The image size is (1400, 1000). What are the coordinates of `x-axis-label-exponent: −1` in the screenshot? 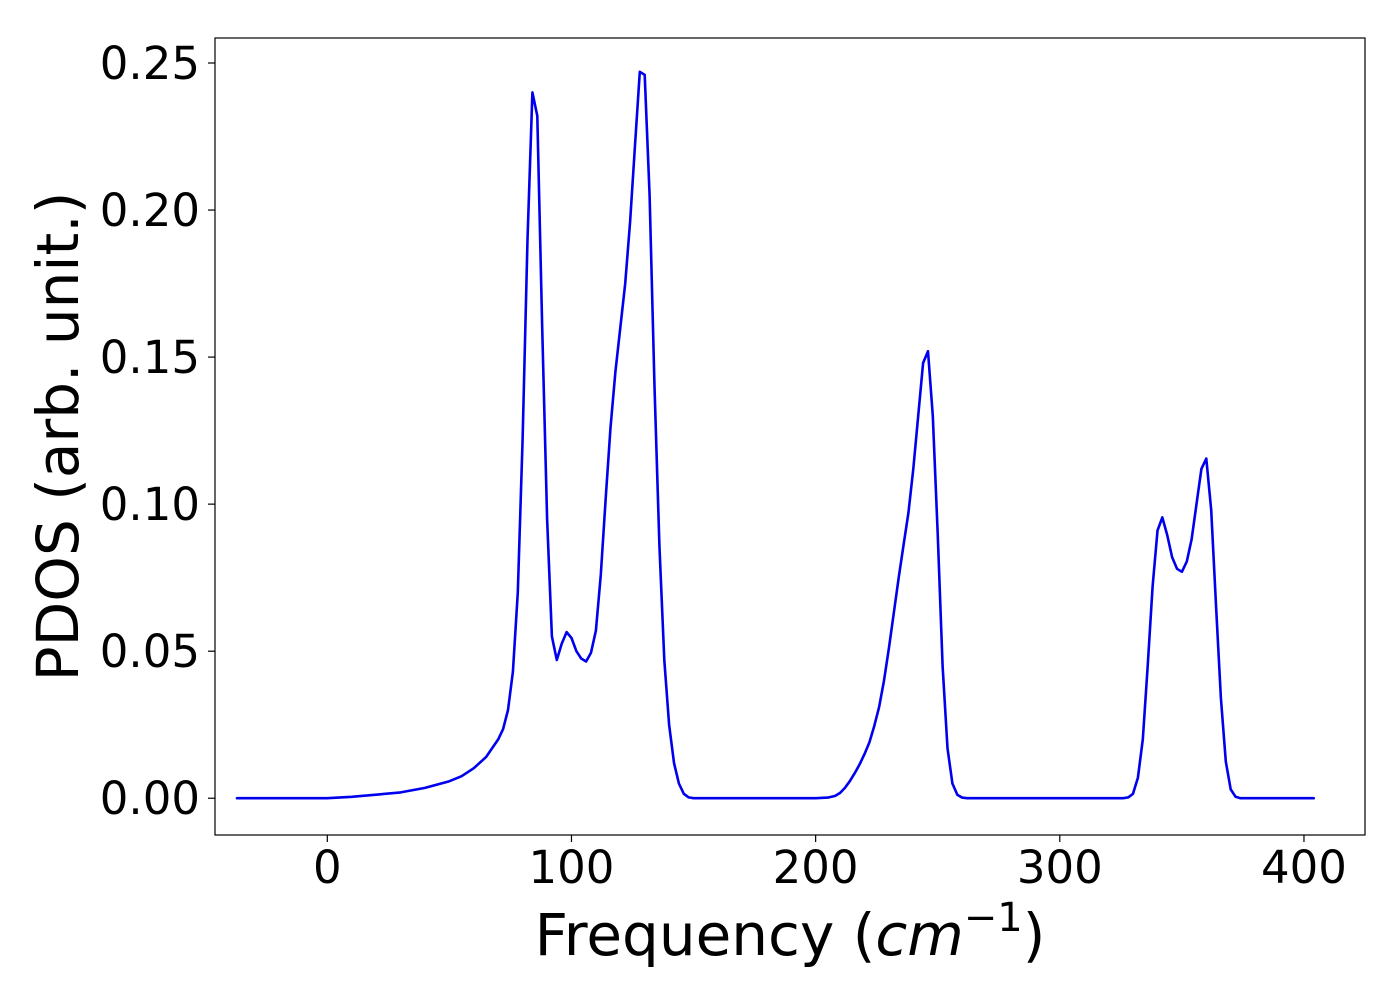 It's located at (993, 918).